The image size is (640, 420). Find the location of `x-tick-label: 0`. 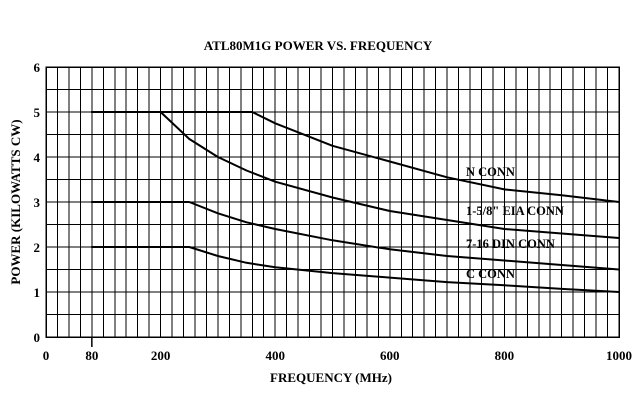

x-tick-label: 0 is located at coordinates (46, 355).